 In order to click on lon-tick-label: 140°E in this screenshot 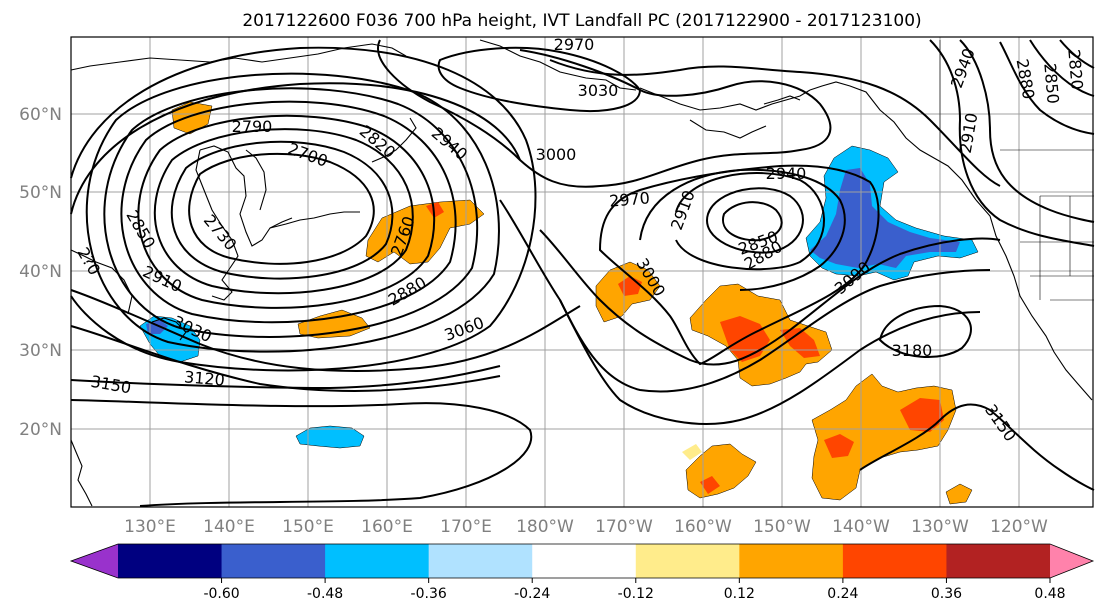, I will do `click(229, 527)`.